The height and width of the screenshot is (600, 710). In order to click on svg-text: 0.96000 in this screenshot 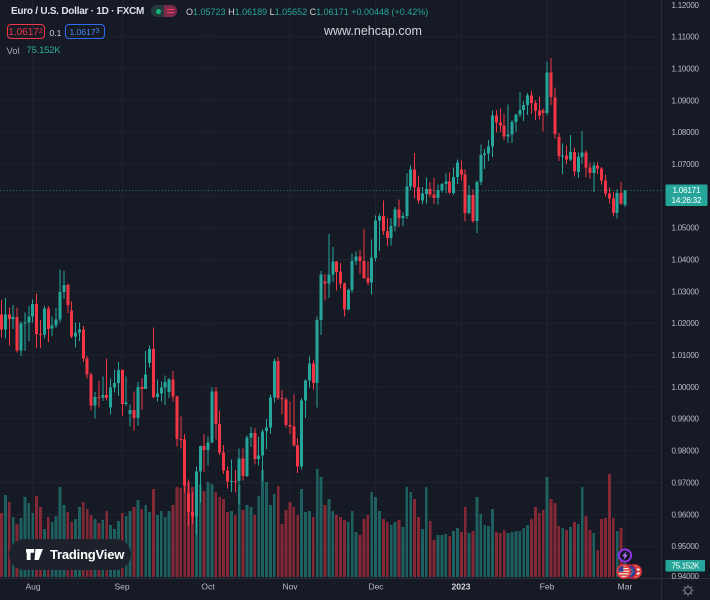, I will do `click(686, 514)`.